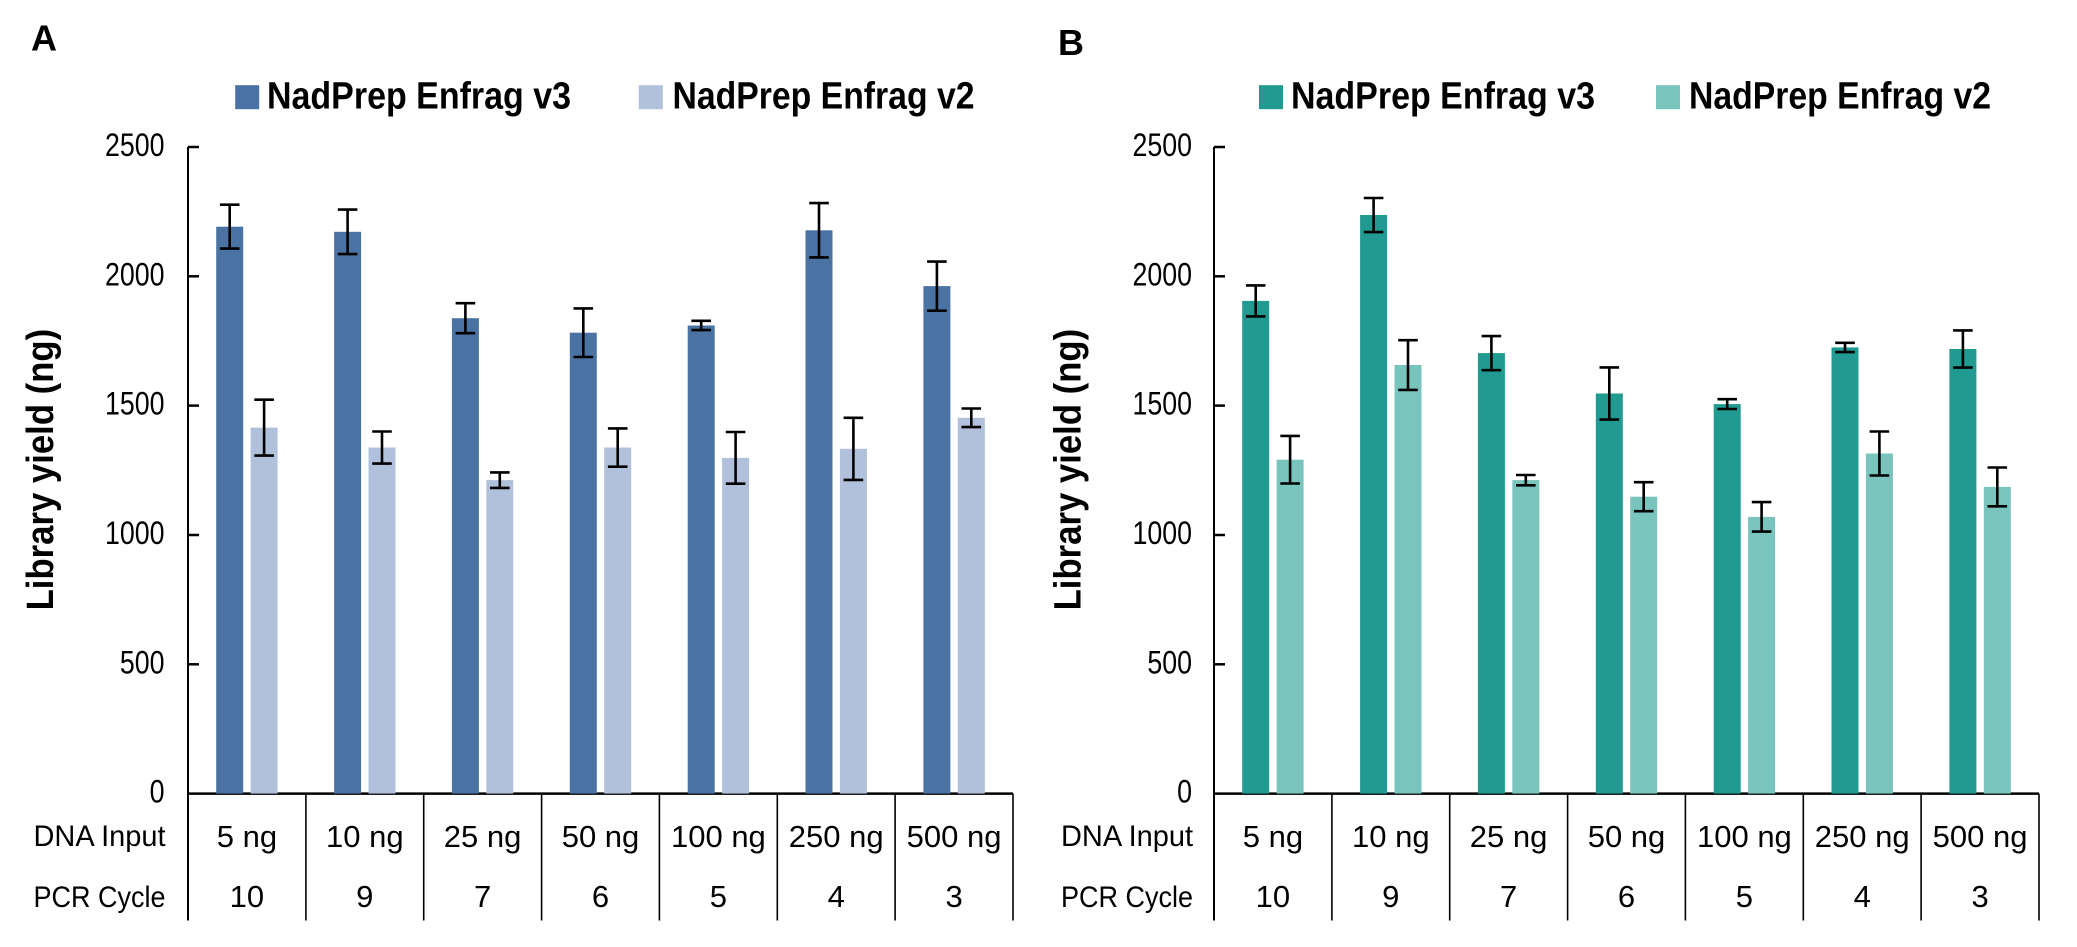 The width and height of the screenshot is (2077, 947). Describe the element at coordinates (44, 38) in the screenshot. I see `svg-text: A` at that location.